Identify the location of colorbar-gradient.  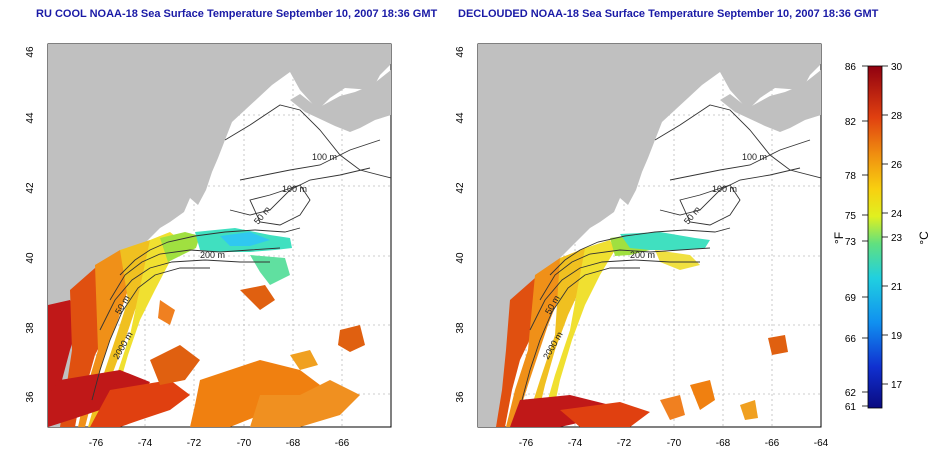
(875, 237).